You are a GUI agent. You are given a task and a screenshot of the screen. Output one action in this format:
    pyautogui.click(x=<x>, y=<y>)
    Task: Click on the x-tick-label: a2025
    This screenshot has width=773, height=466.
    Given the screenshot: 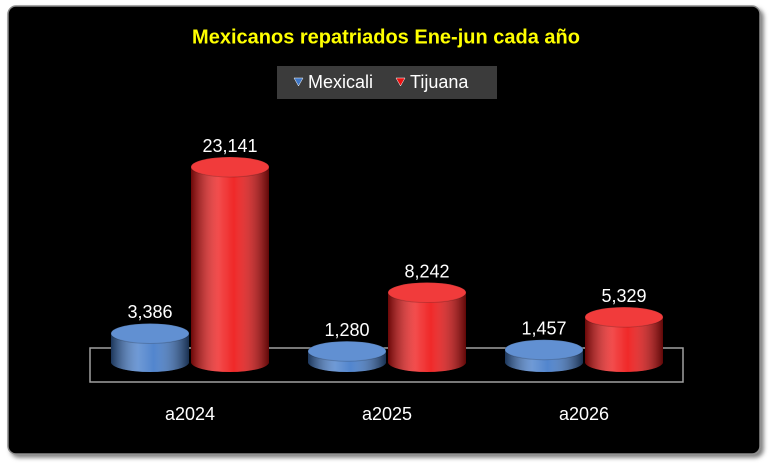 What is the action you would take?
    pyautogui.click(x=387, y=414)
    